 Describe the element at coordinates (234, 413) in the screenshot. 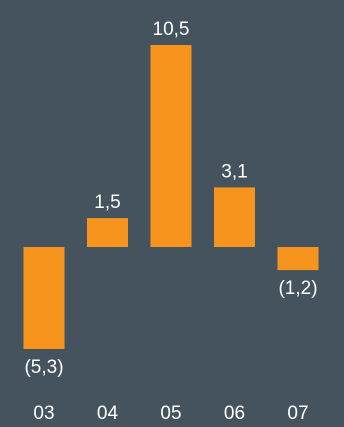

I see `x-tick-06: 06` at that location.